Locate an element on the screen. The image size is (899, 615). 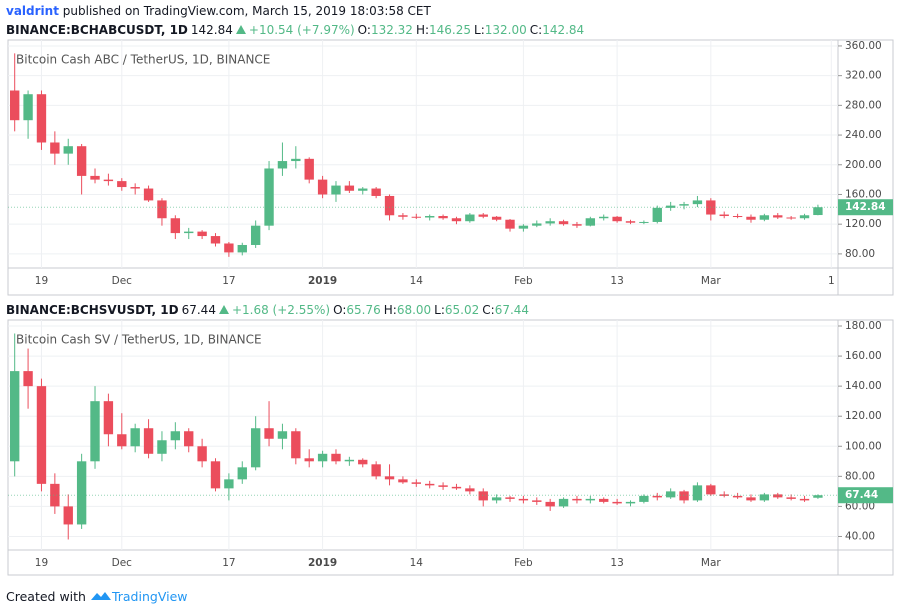
y-tick-label: 240.00 is located at coordinates (863, 135).